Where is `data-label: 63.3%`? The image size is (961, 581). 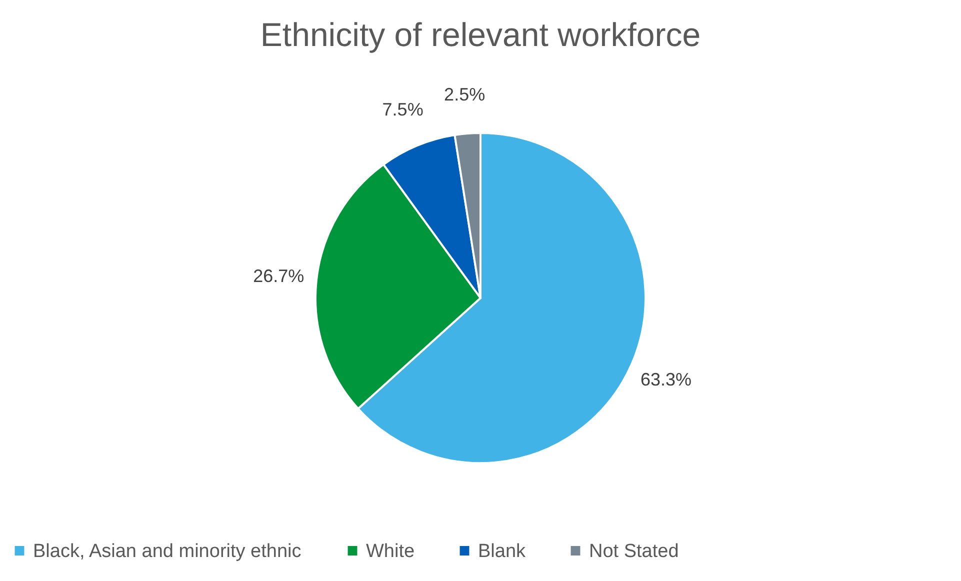 data-label: 63.3% is located at coordinates (666, 379).